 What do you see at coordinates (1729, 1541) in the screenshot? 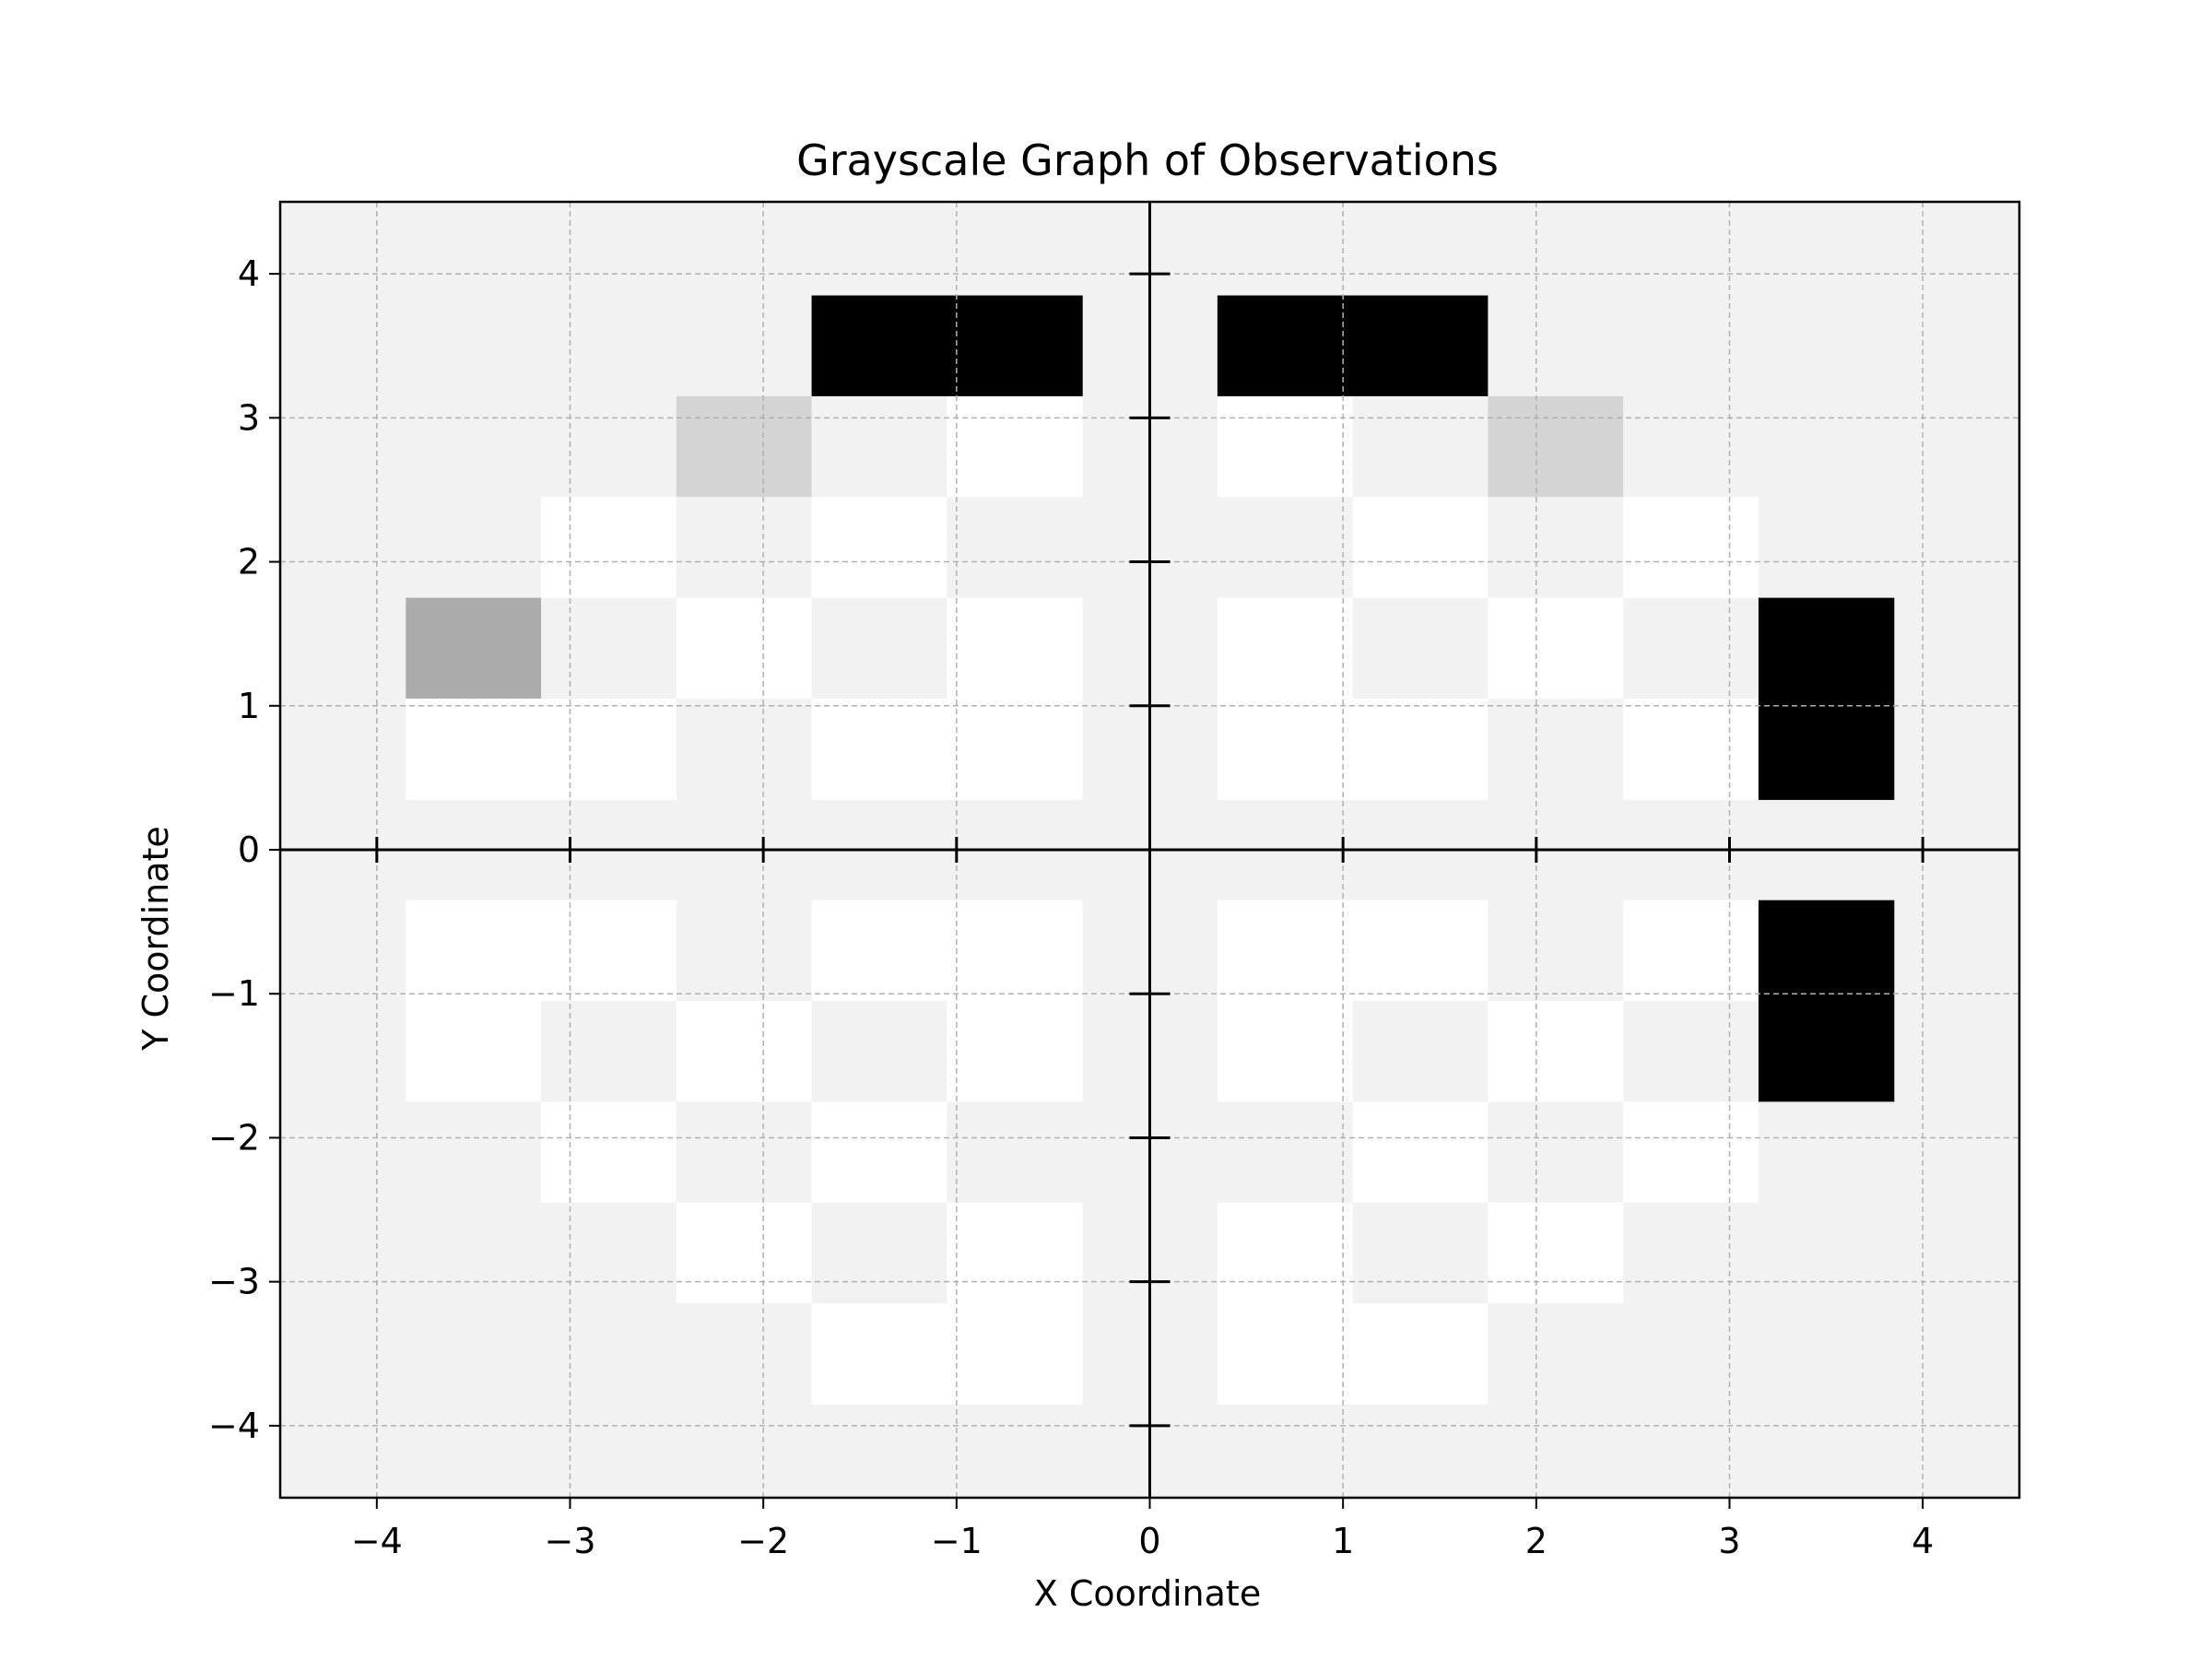
I see `x-tick-label: 3` at bounding box center [1729, 1541].